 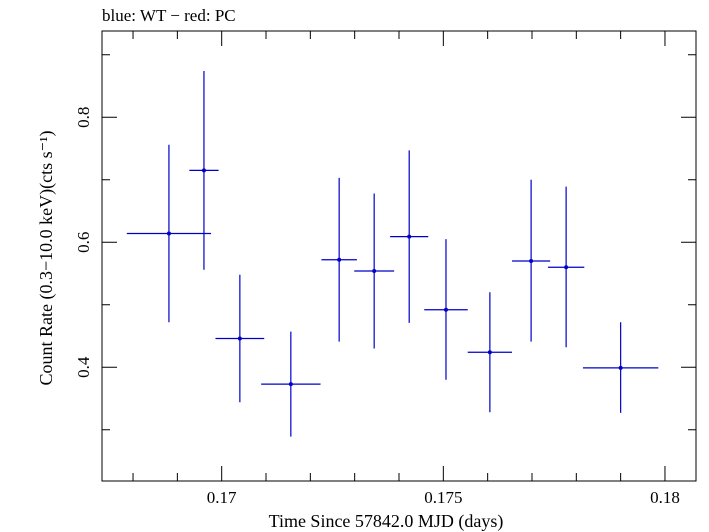 What do you see at coordinates (665, 497) in the screenshot?
I see `x-tick-label: 0.18` at bounding box center [665, 497].